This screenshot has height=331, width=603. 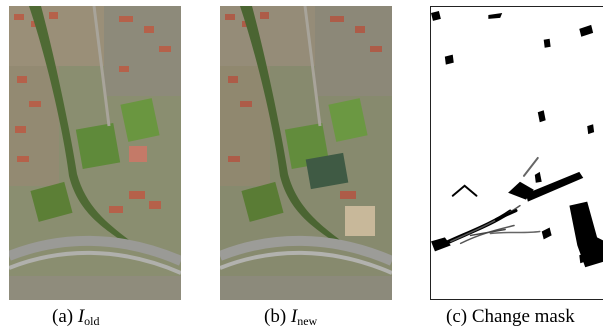 What do you see at coordinates (275, 316) in the screenshot?
I see `caption-b-label: (b)` at bounding box center [275, 316].